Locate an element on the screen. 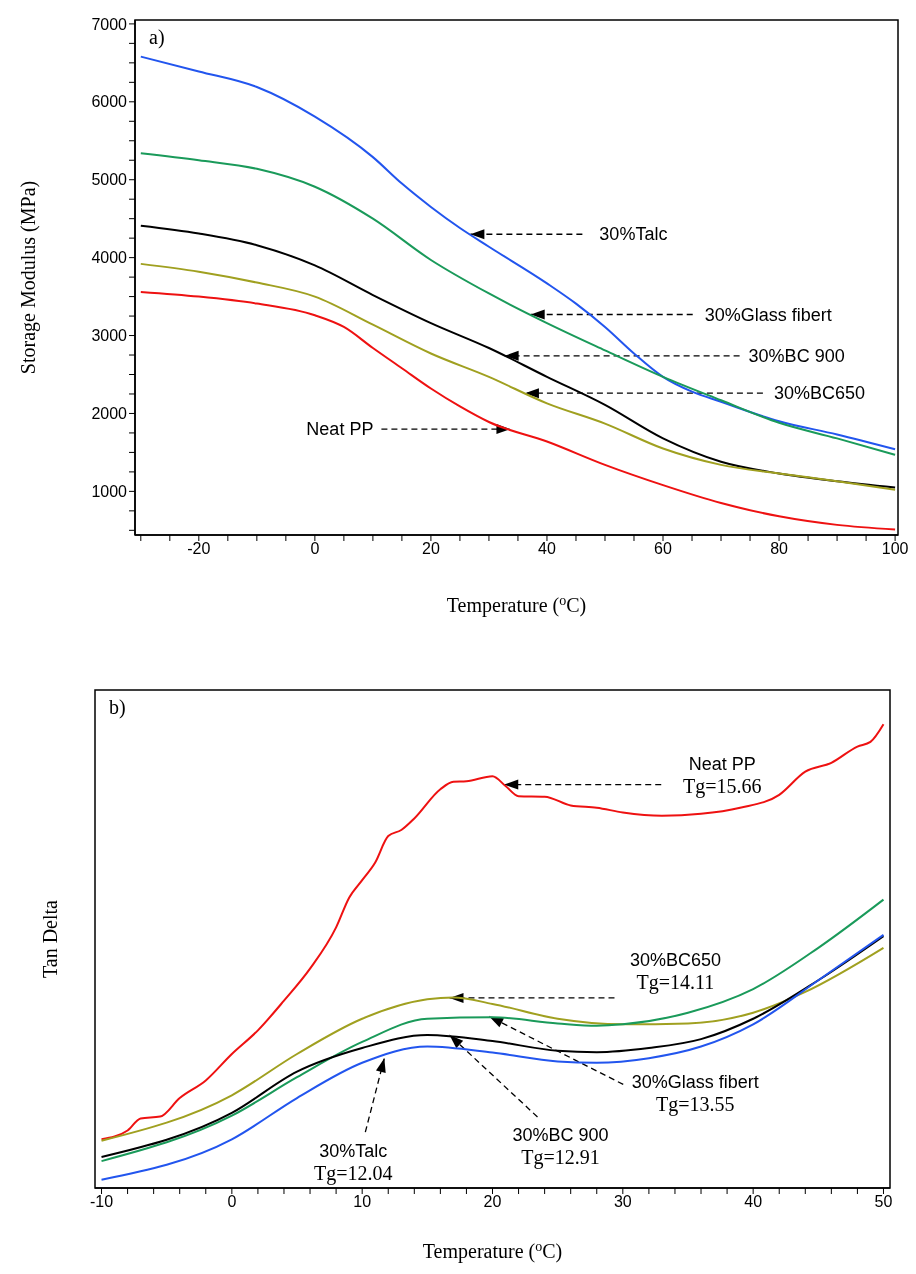 This screenshot has width=916, height=1274. y-tick-label: 5000 is located at coordinates (109, 180).